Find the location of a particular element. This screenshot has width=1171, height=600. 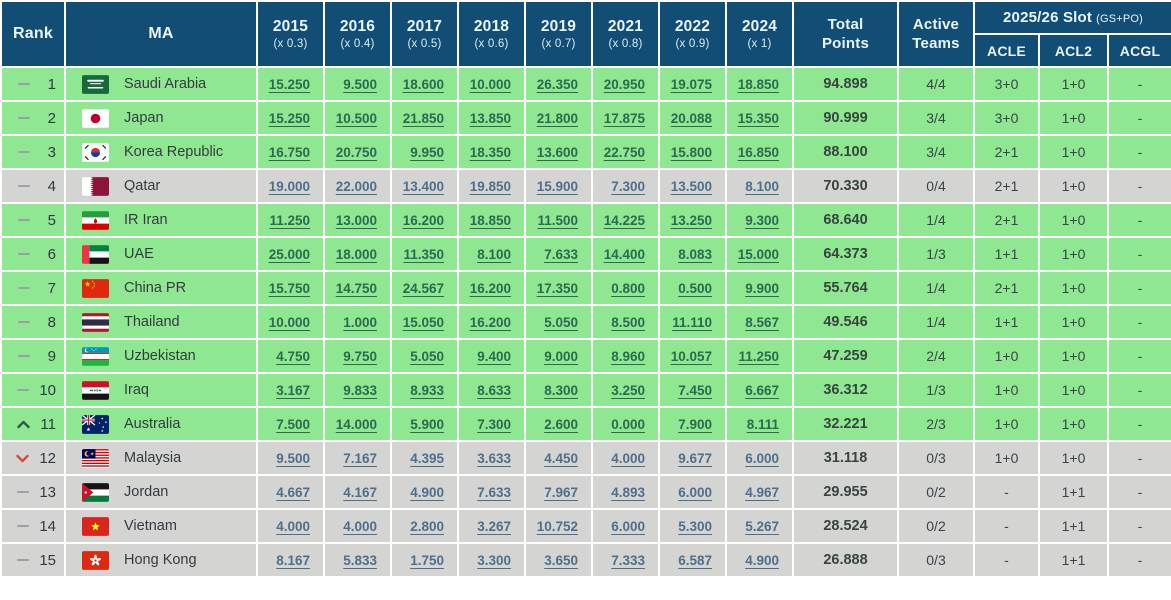

points-link: 25.000 is located at coordinates (289, 254).